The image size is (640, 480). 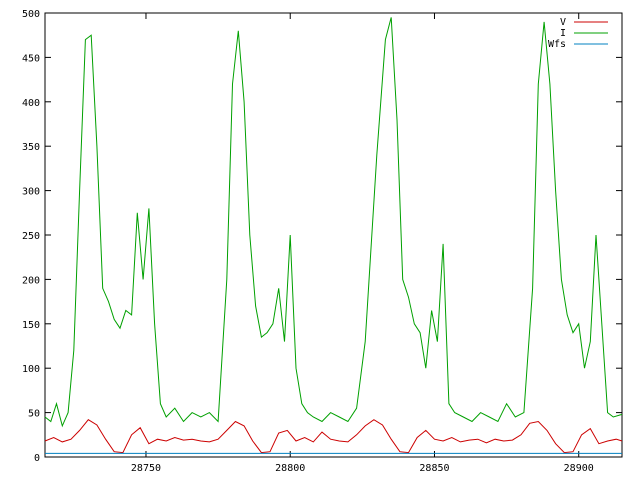 I want to click on y-tick-label: 350, so click(x=31, y=147).